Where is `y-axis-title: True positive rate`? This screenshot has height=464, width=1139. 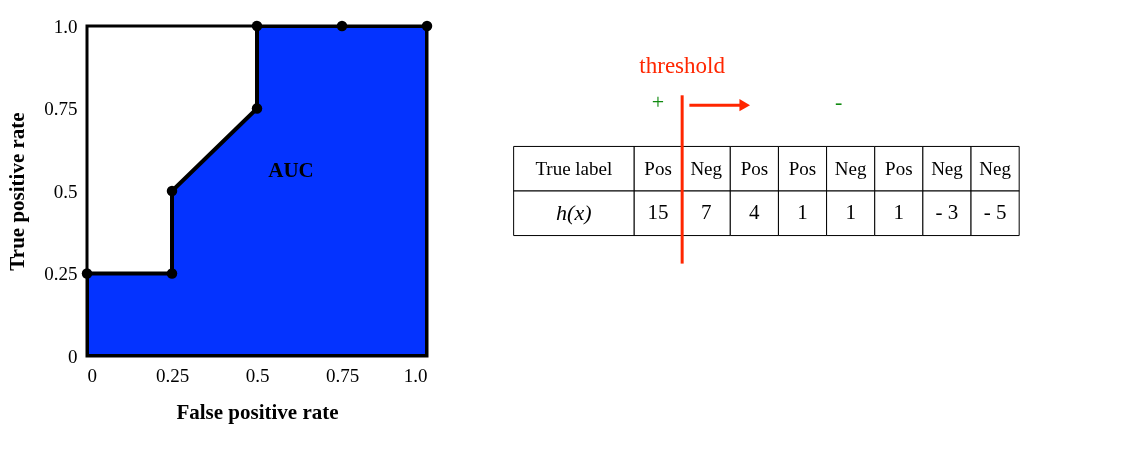 y-axis-title: True positive rate is located at coordinates (17, 191).